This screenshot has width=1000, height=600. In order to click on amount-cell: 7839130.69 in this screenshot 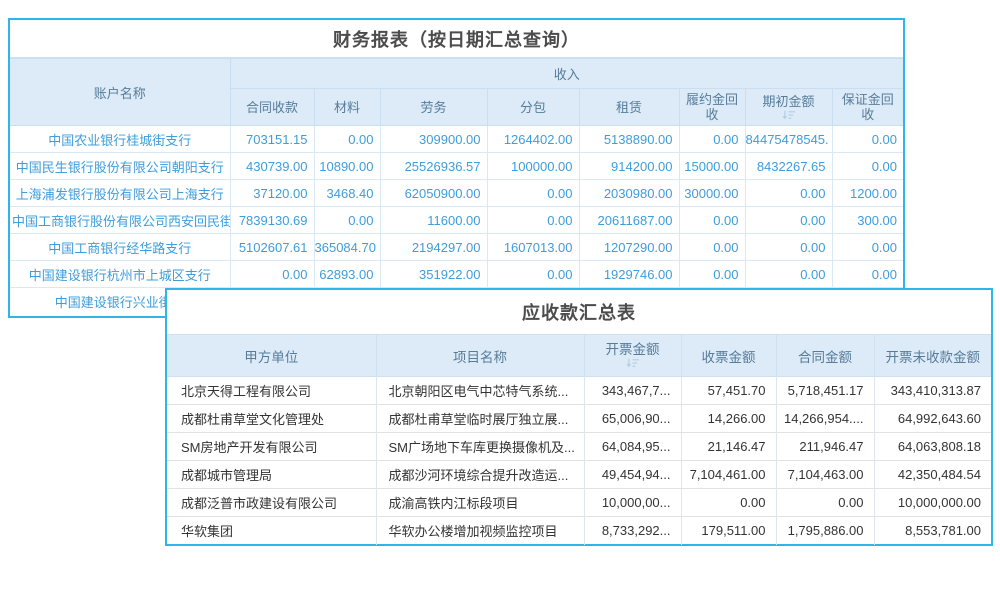, I will do `click(272, 220)`.